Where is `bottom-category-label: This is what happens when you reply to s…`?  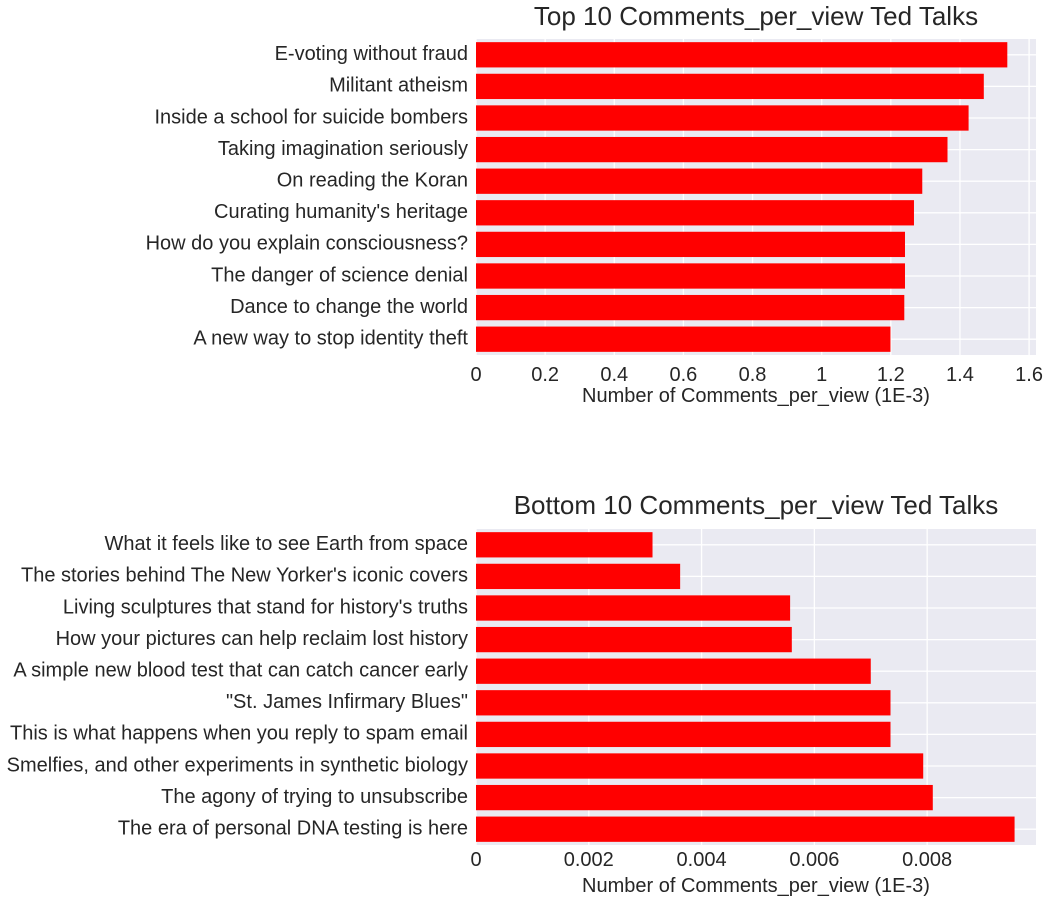
bottom-category-label: This is what happens when you reply to s… is located at coordinates (239, 734).